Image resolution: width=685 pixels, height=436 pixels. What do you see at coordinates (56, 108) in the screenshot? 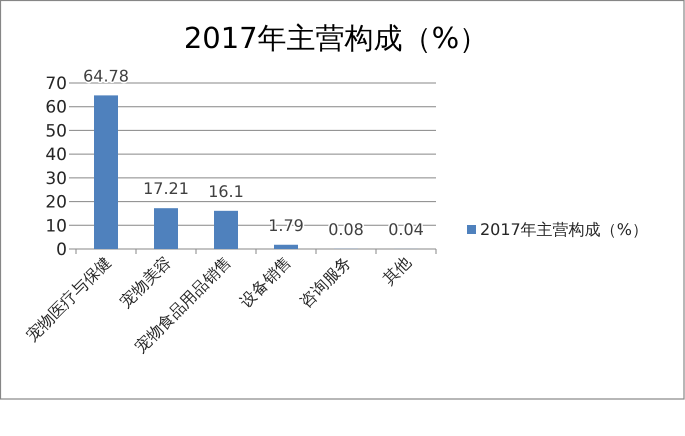
I see `y-tick-label: 60` at bounding box center [56, 108].